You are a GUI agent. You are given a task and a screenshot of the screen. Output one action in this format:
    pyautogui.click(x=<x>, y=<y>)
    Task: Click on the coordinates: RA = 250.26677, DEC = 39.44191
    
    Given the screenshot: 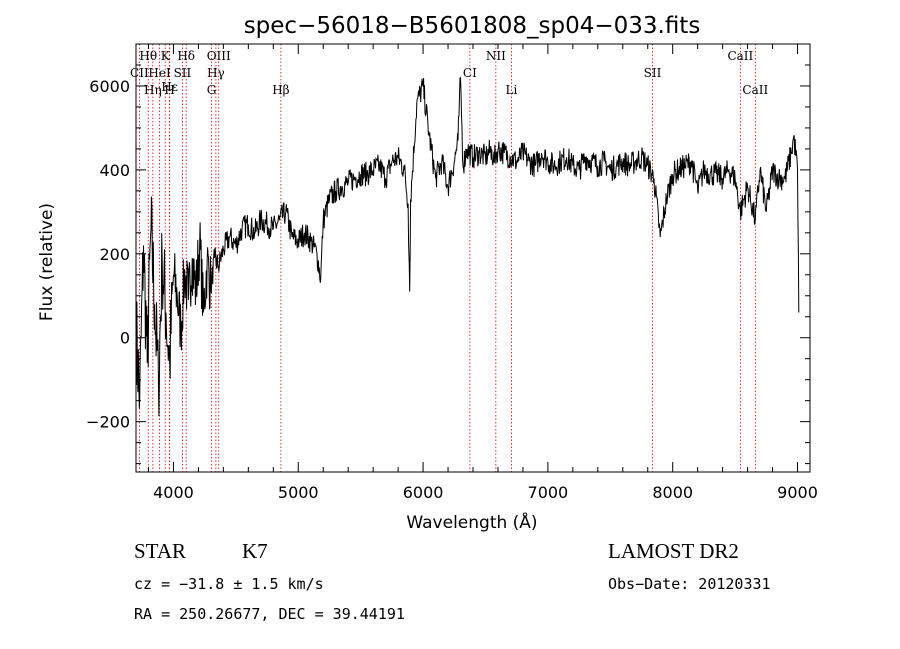 What is the action you would take?
    pyautogui.click(x=269, y=614)
    